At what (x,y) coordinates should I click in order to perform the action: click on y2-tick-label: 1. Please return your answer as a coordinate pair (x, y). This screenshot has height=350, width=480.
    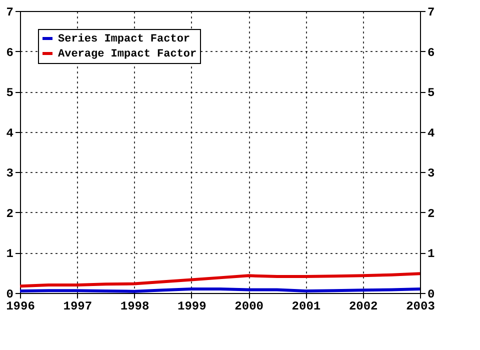
    Looking at the image, I should click on (431, 254).